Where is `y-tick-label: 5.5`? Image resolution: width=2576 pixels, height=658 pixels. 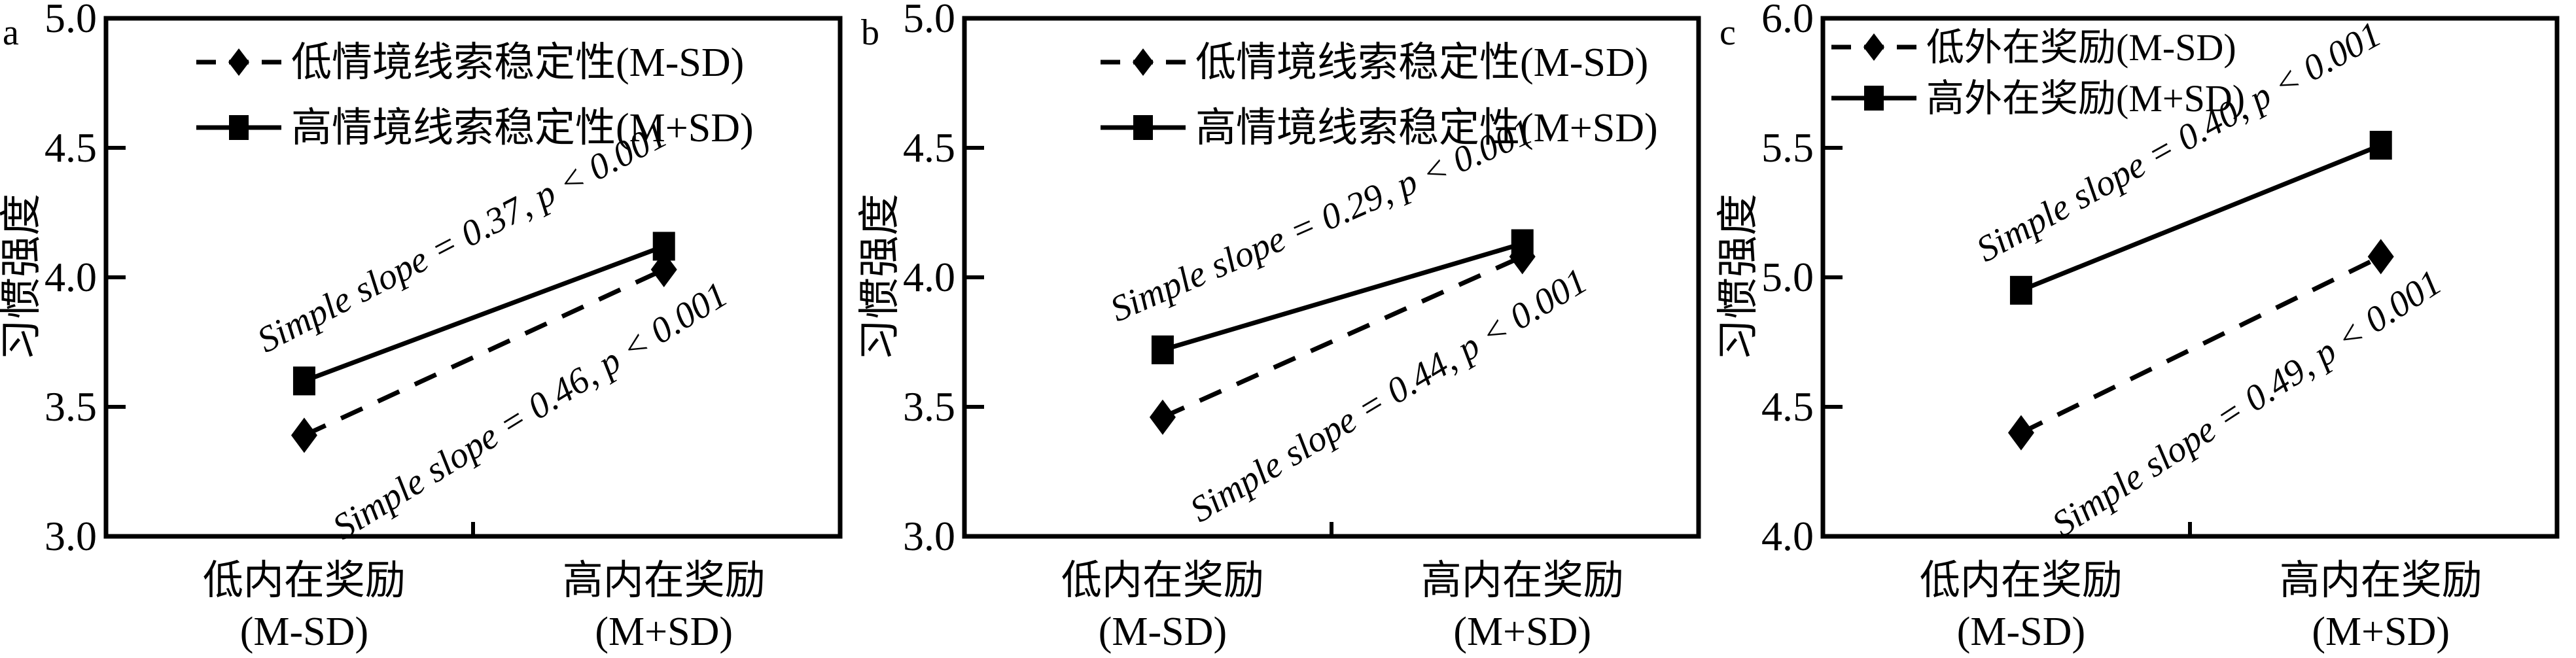 y-tick-label: 5.5 is located at coordinates (1787, 147).